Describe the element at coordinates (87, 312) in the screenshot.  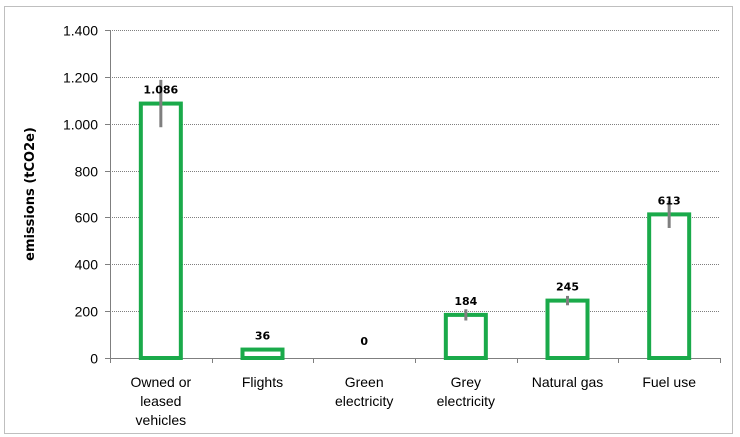
I see `y-tick-label: 200` at that location.